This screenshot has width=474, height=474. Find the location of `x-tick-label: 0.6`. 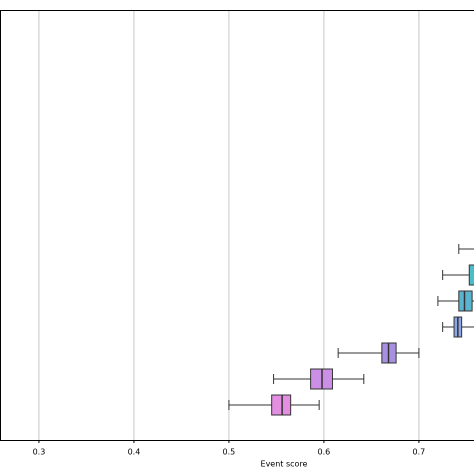

x-tick-label: 0.6 is located at coordinates (324, 452).